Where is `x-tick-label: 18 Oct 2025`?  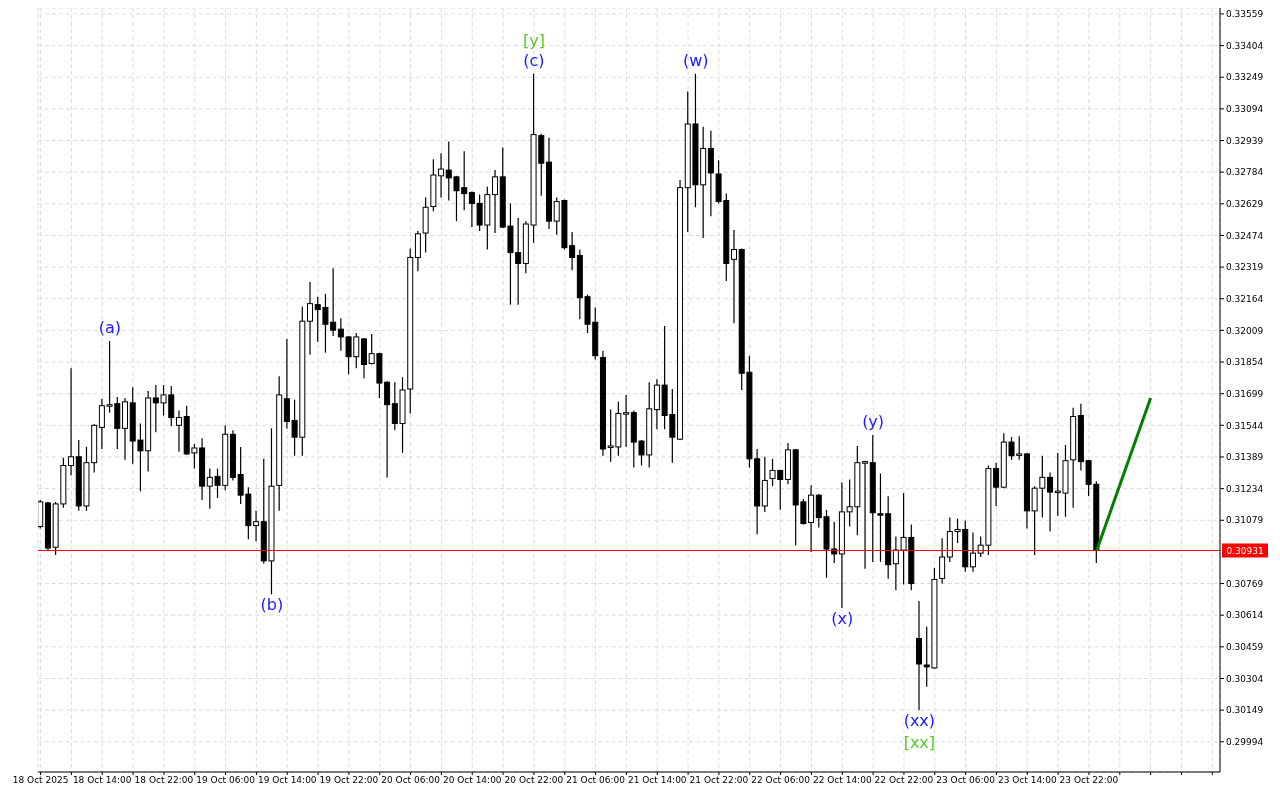 x-tick-label: 18 Oct 2025 is located at coordinates (40, 780).